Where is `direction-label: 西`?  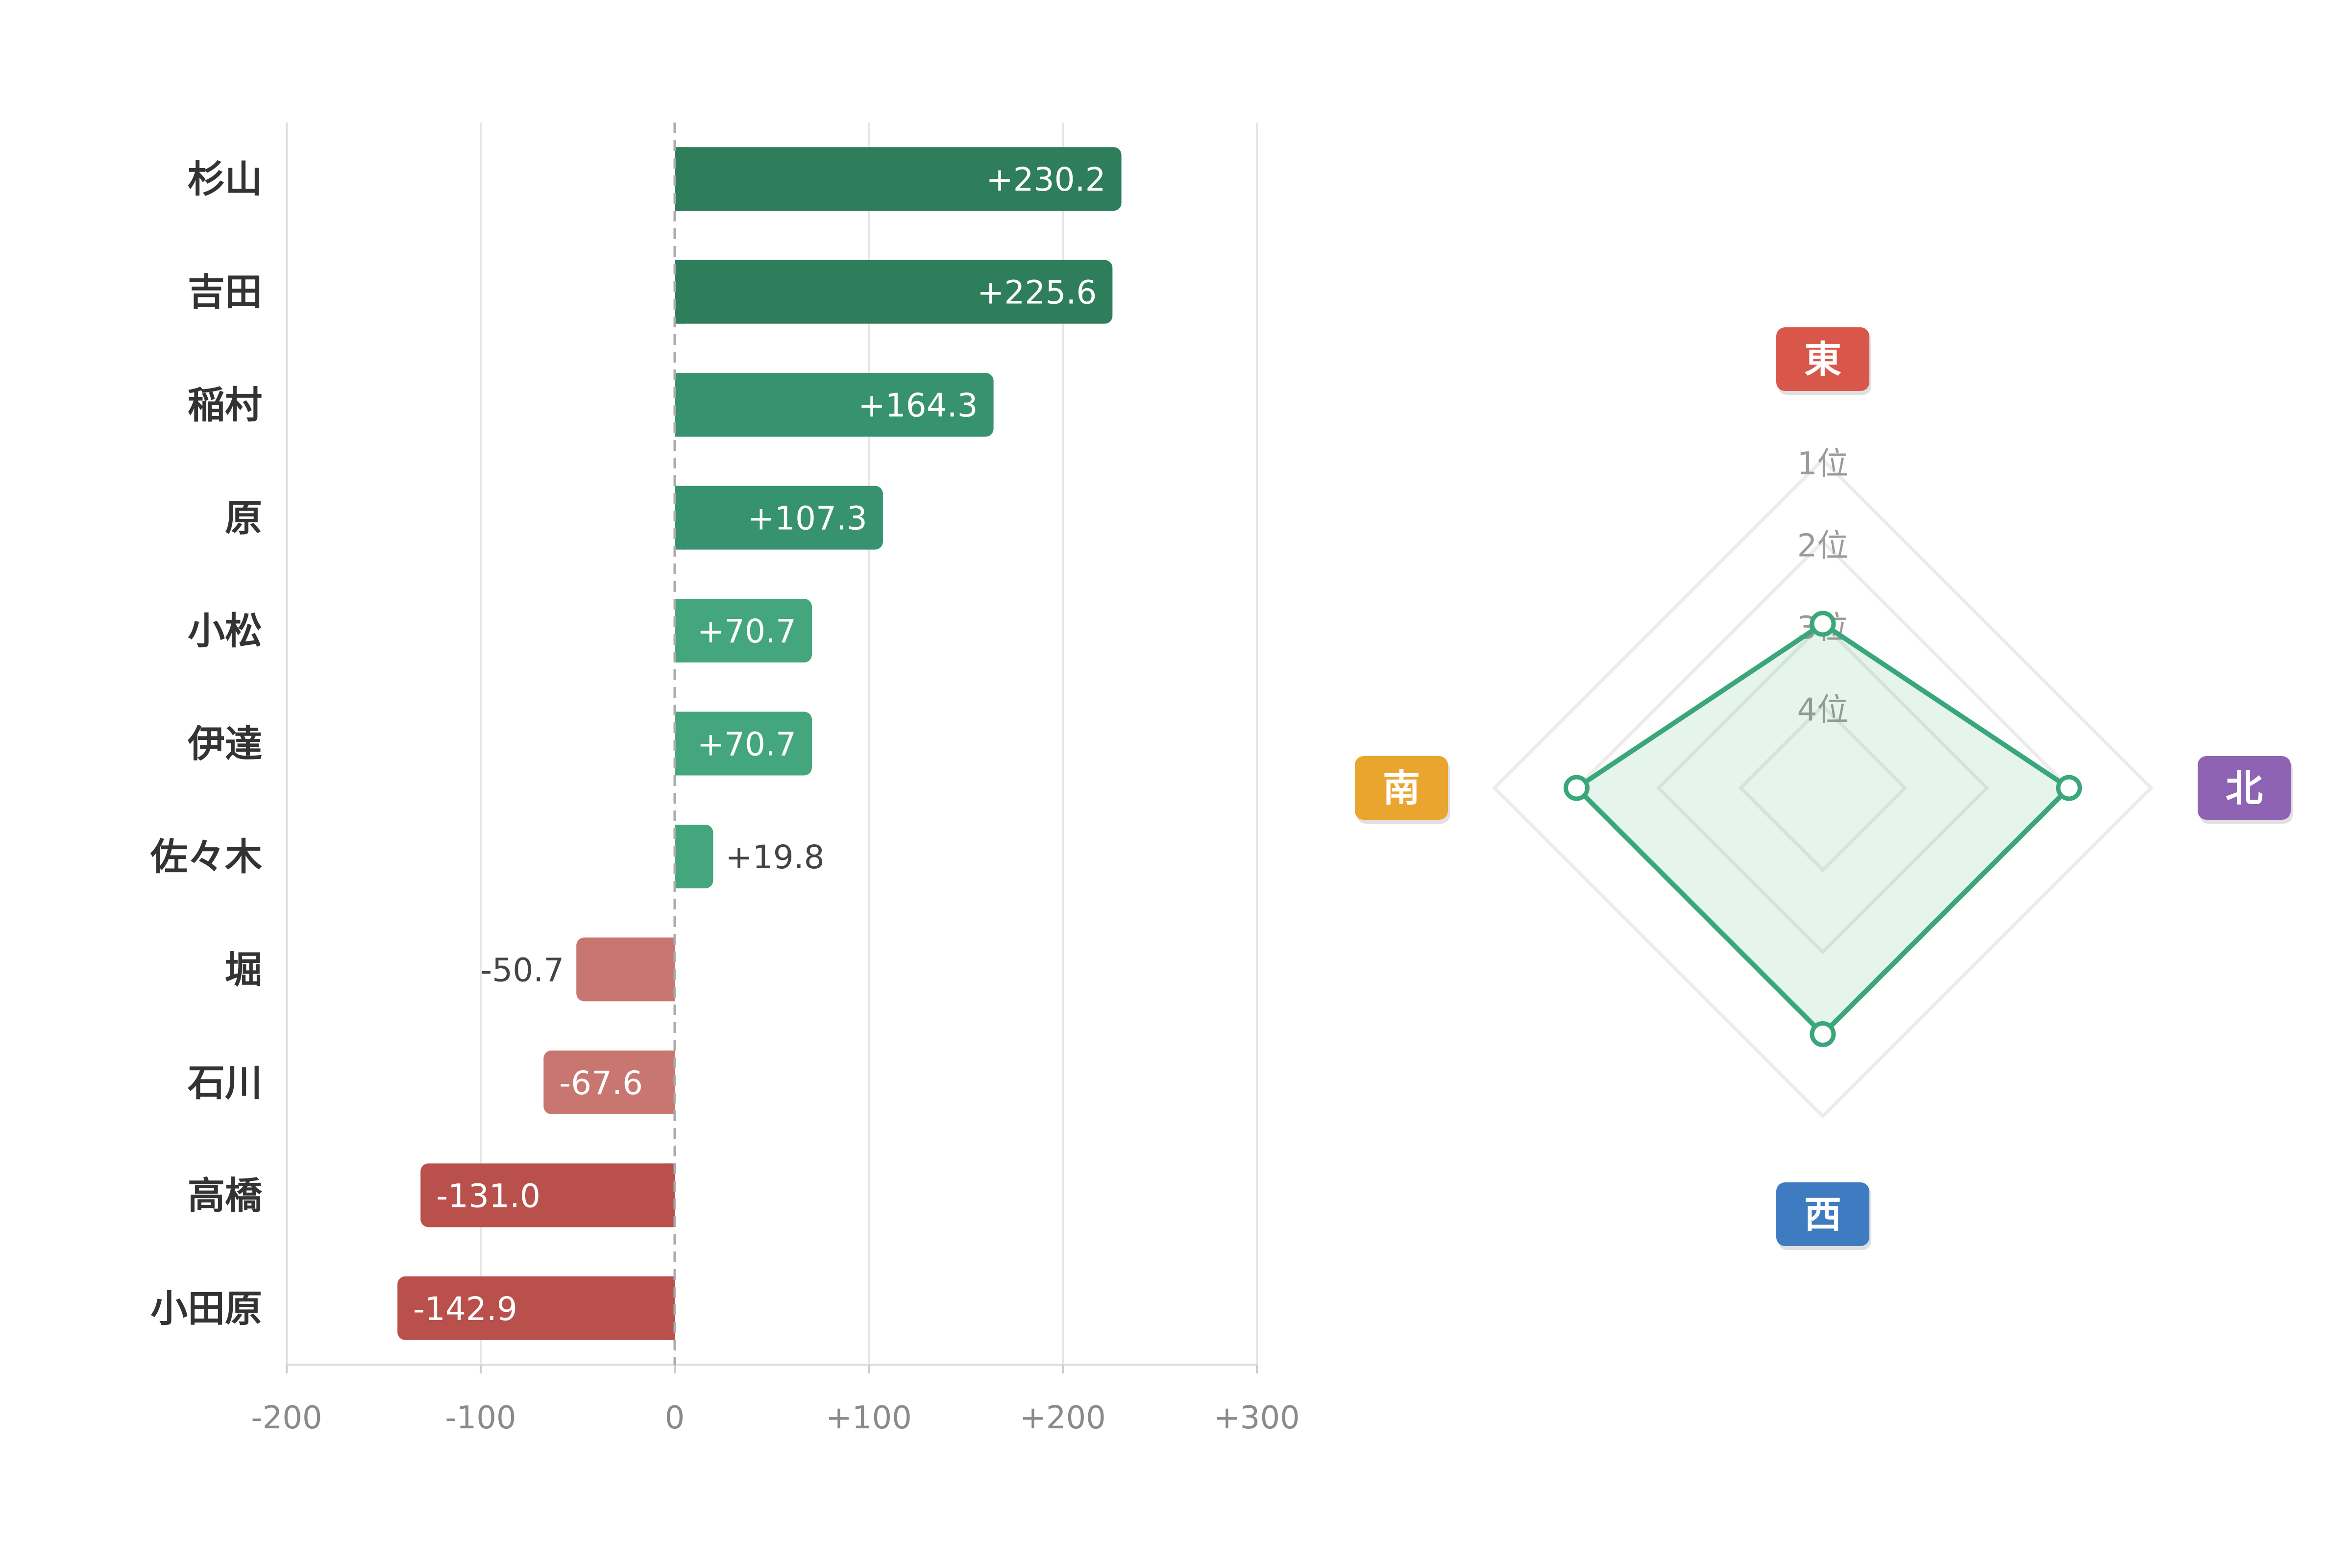
direction-label: 西 is located at coordinates (1822, 1214).